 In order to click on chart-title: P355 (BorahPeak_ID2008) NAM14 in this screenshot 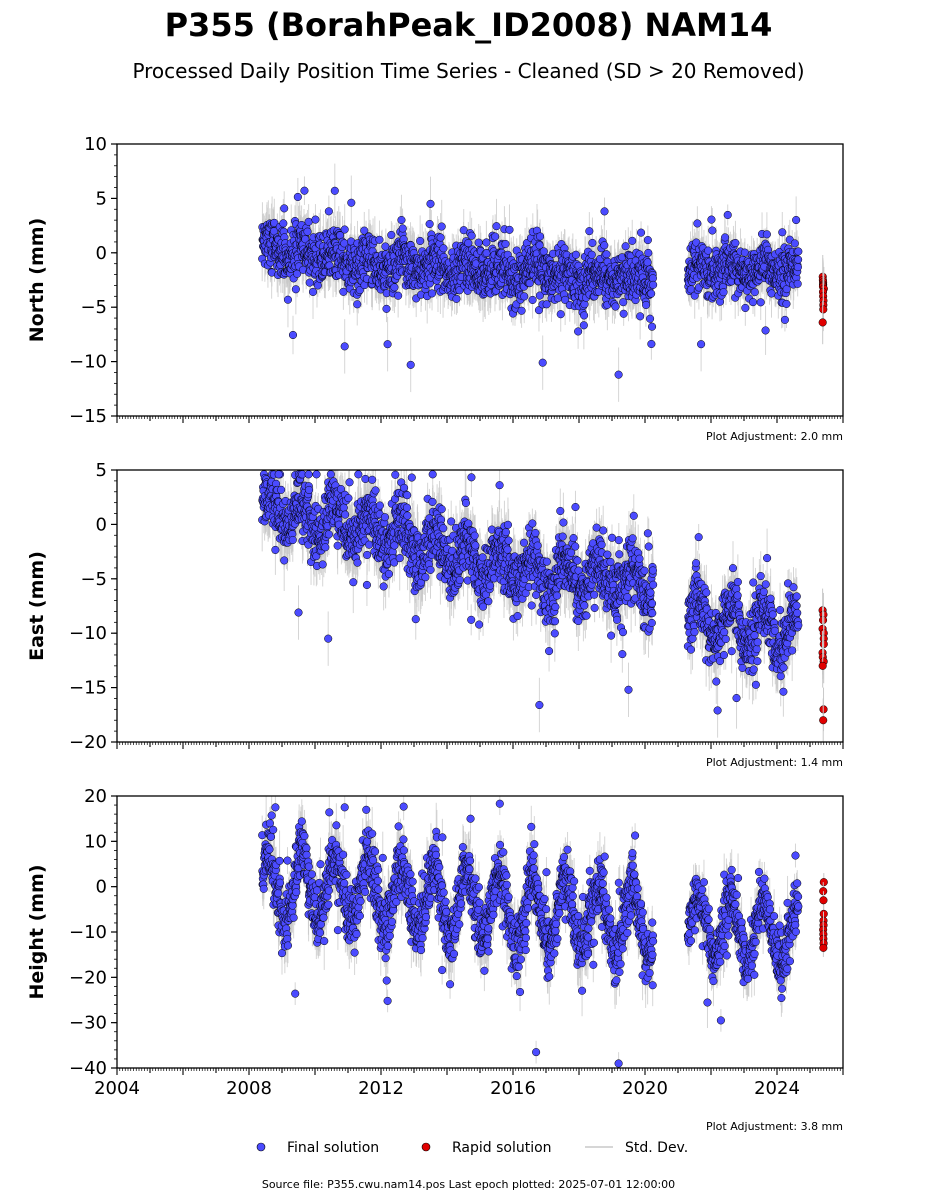, I will do `click(469, 25)`.